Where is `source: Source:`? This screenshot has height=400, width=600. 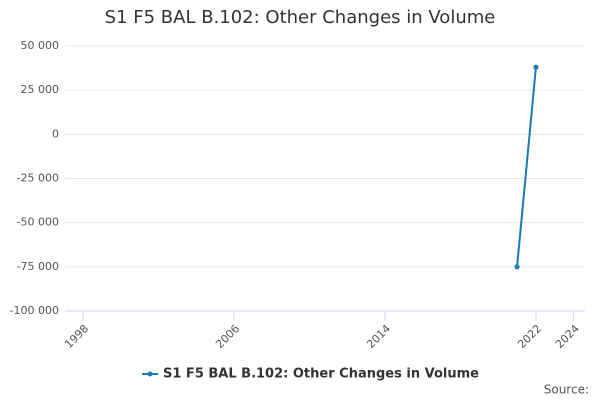
source: Source: is located at coordinates (566, 390).